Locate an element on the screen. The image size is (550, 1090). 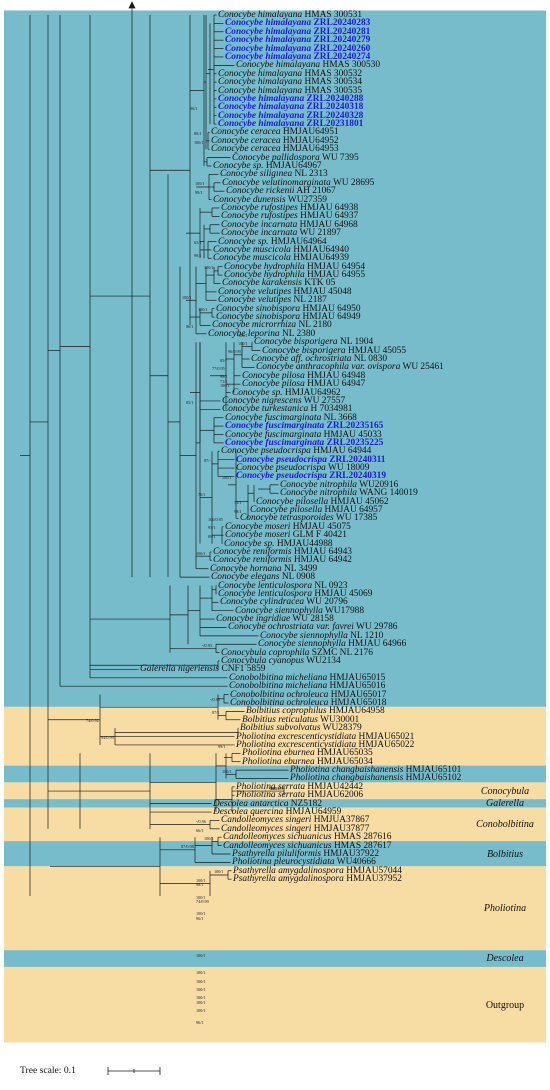
taxon-voucher: ZRL20235225 is located at coordinates (355, 442).